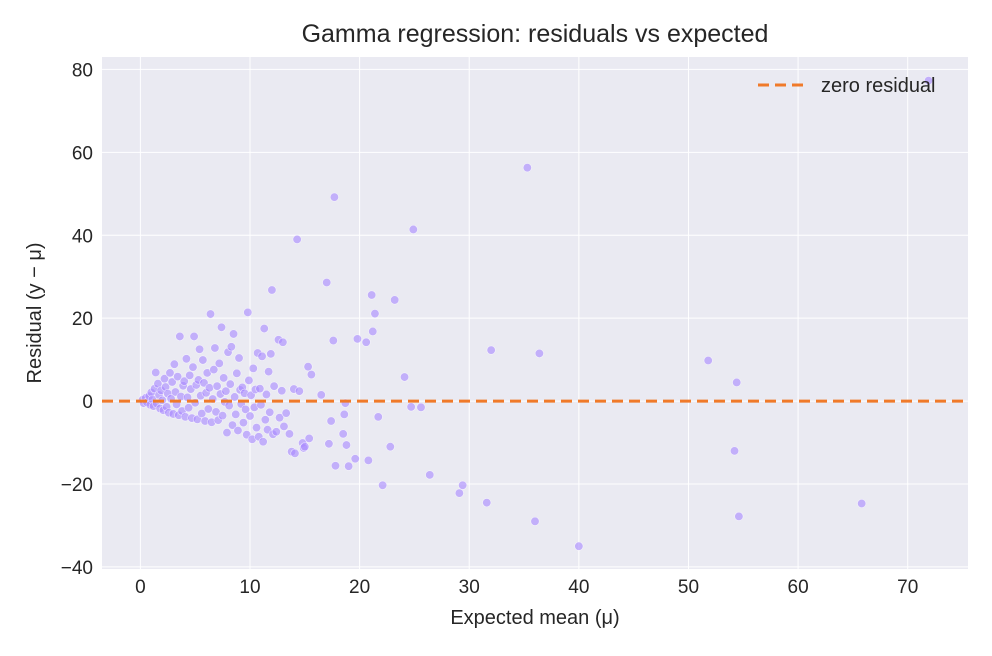  What do you see at coordinates (82, 236) in the screenshot?
I see `y-tick-label: 40` at bounding box center [82, 236].